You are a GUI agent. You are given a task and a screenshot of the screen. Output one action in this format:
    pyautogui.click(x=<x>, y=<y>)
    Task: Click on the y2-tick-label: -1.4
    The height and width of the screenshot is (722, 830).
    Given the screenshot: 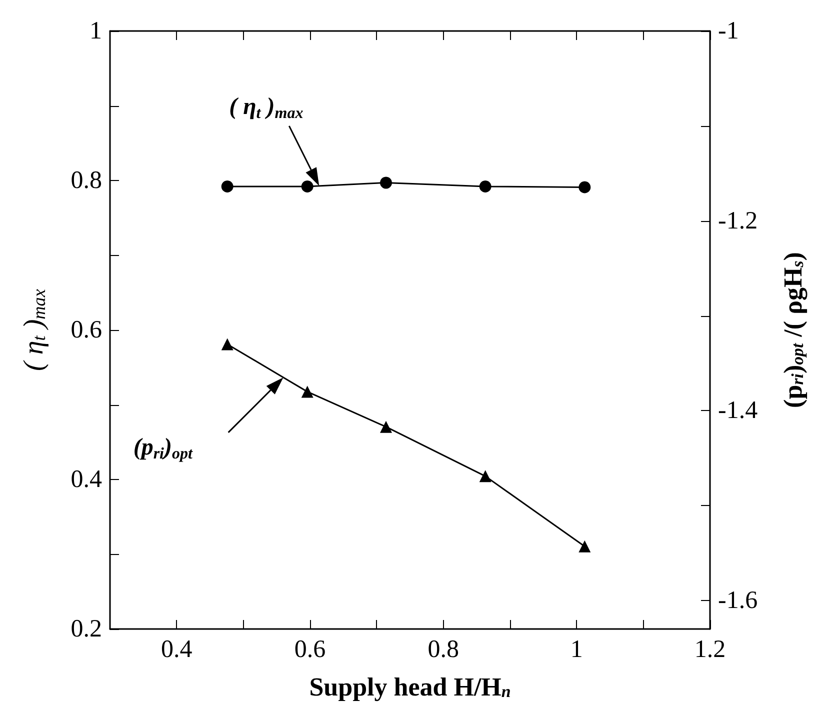 What is the action you would take?
    pyautogui.click(x=738, y=410)
    